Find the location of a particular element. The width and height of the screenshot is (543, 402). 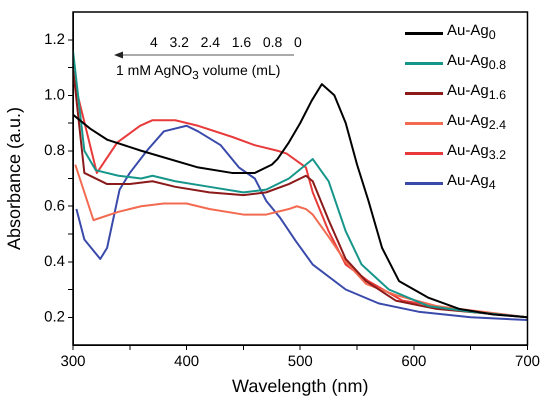

x-tick-label: 600 is located at coordinates (413, 361).